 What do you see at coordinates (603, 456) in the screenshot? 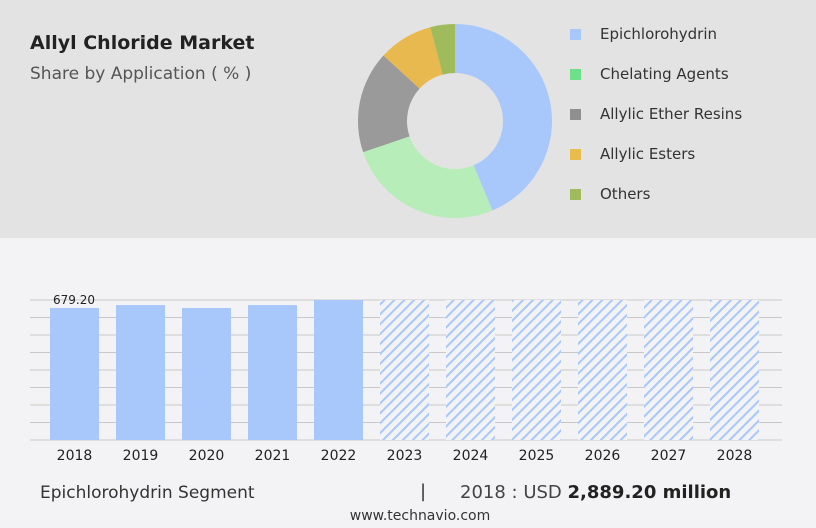
I see `x-tick-2026: 2026` at bounding box center [603, 456].